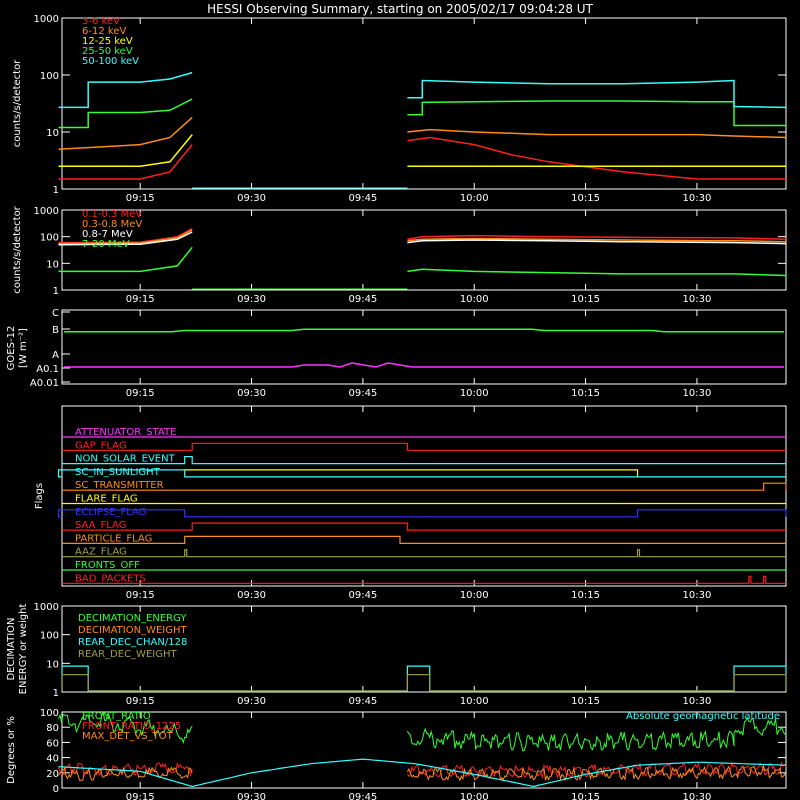 The width and height of the screenshot is (800, 800). I want to click on panel-low-ytick-label: 10, so click(52, 133).